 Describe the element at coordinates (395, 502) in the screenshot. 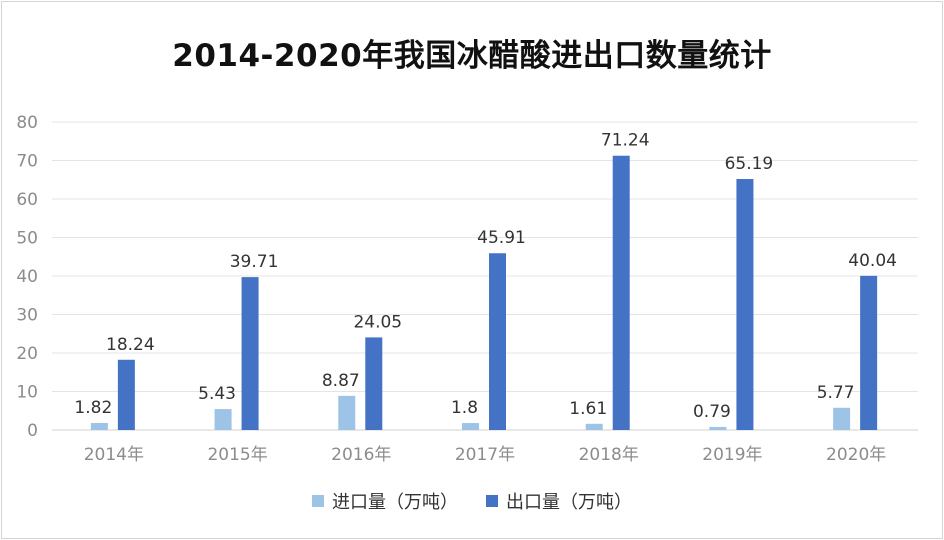

I see `legend-label-import: 进口量（万吨）` at that location.